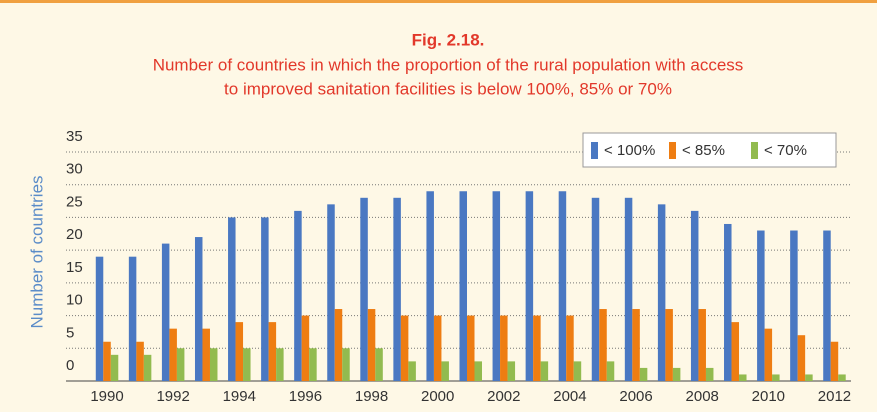  Describe the element at coordinates (834, 396) in the screenshot. I see `x-tick-label: 2012` at that location.